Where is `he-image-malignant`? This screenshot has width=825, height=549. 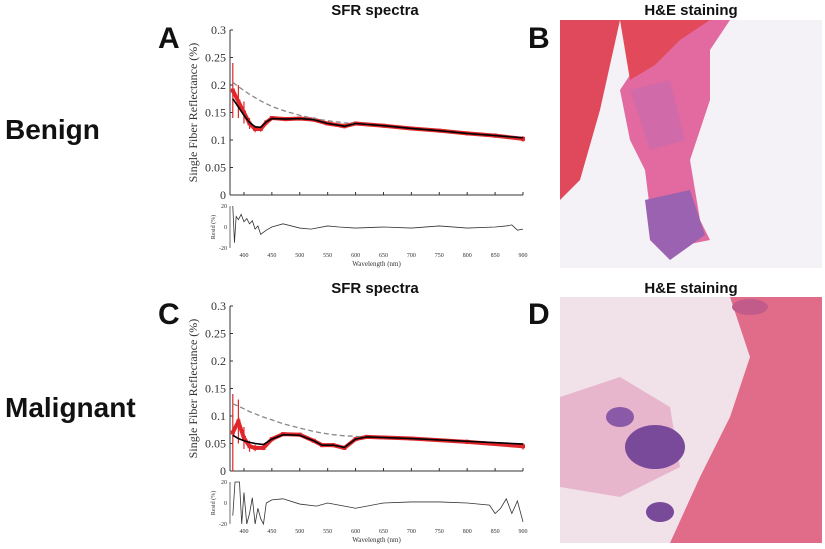 he-image-malignant is located at coordinates (691, 420).